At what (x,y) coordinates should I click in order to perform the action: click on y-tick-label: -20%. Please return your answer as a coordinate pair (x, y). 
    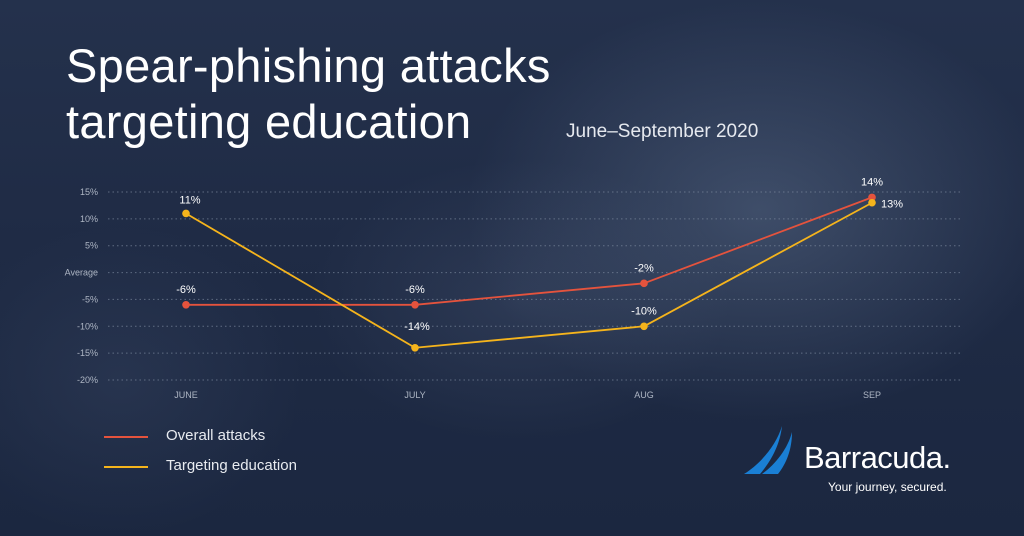
    Looking at the image, I should click on (87, 380).